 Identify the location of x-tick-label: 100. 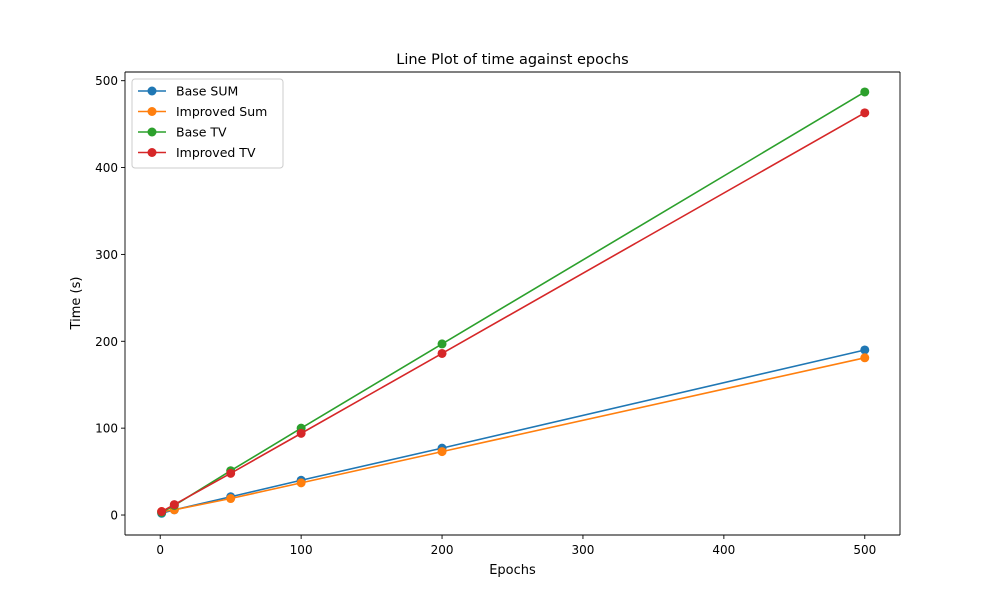
(301, 550).